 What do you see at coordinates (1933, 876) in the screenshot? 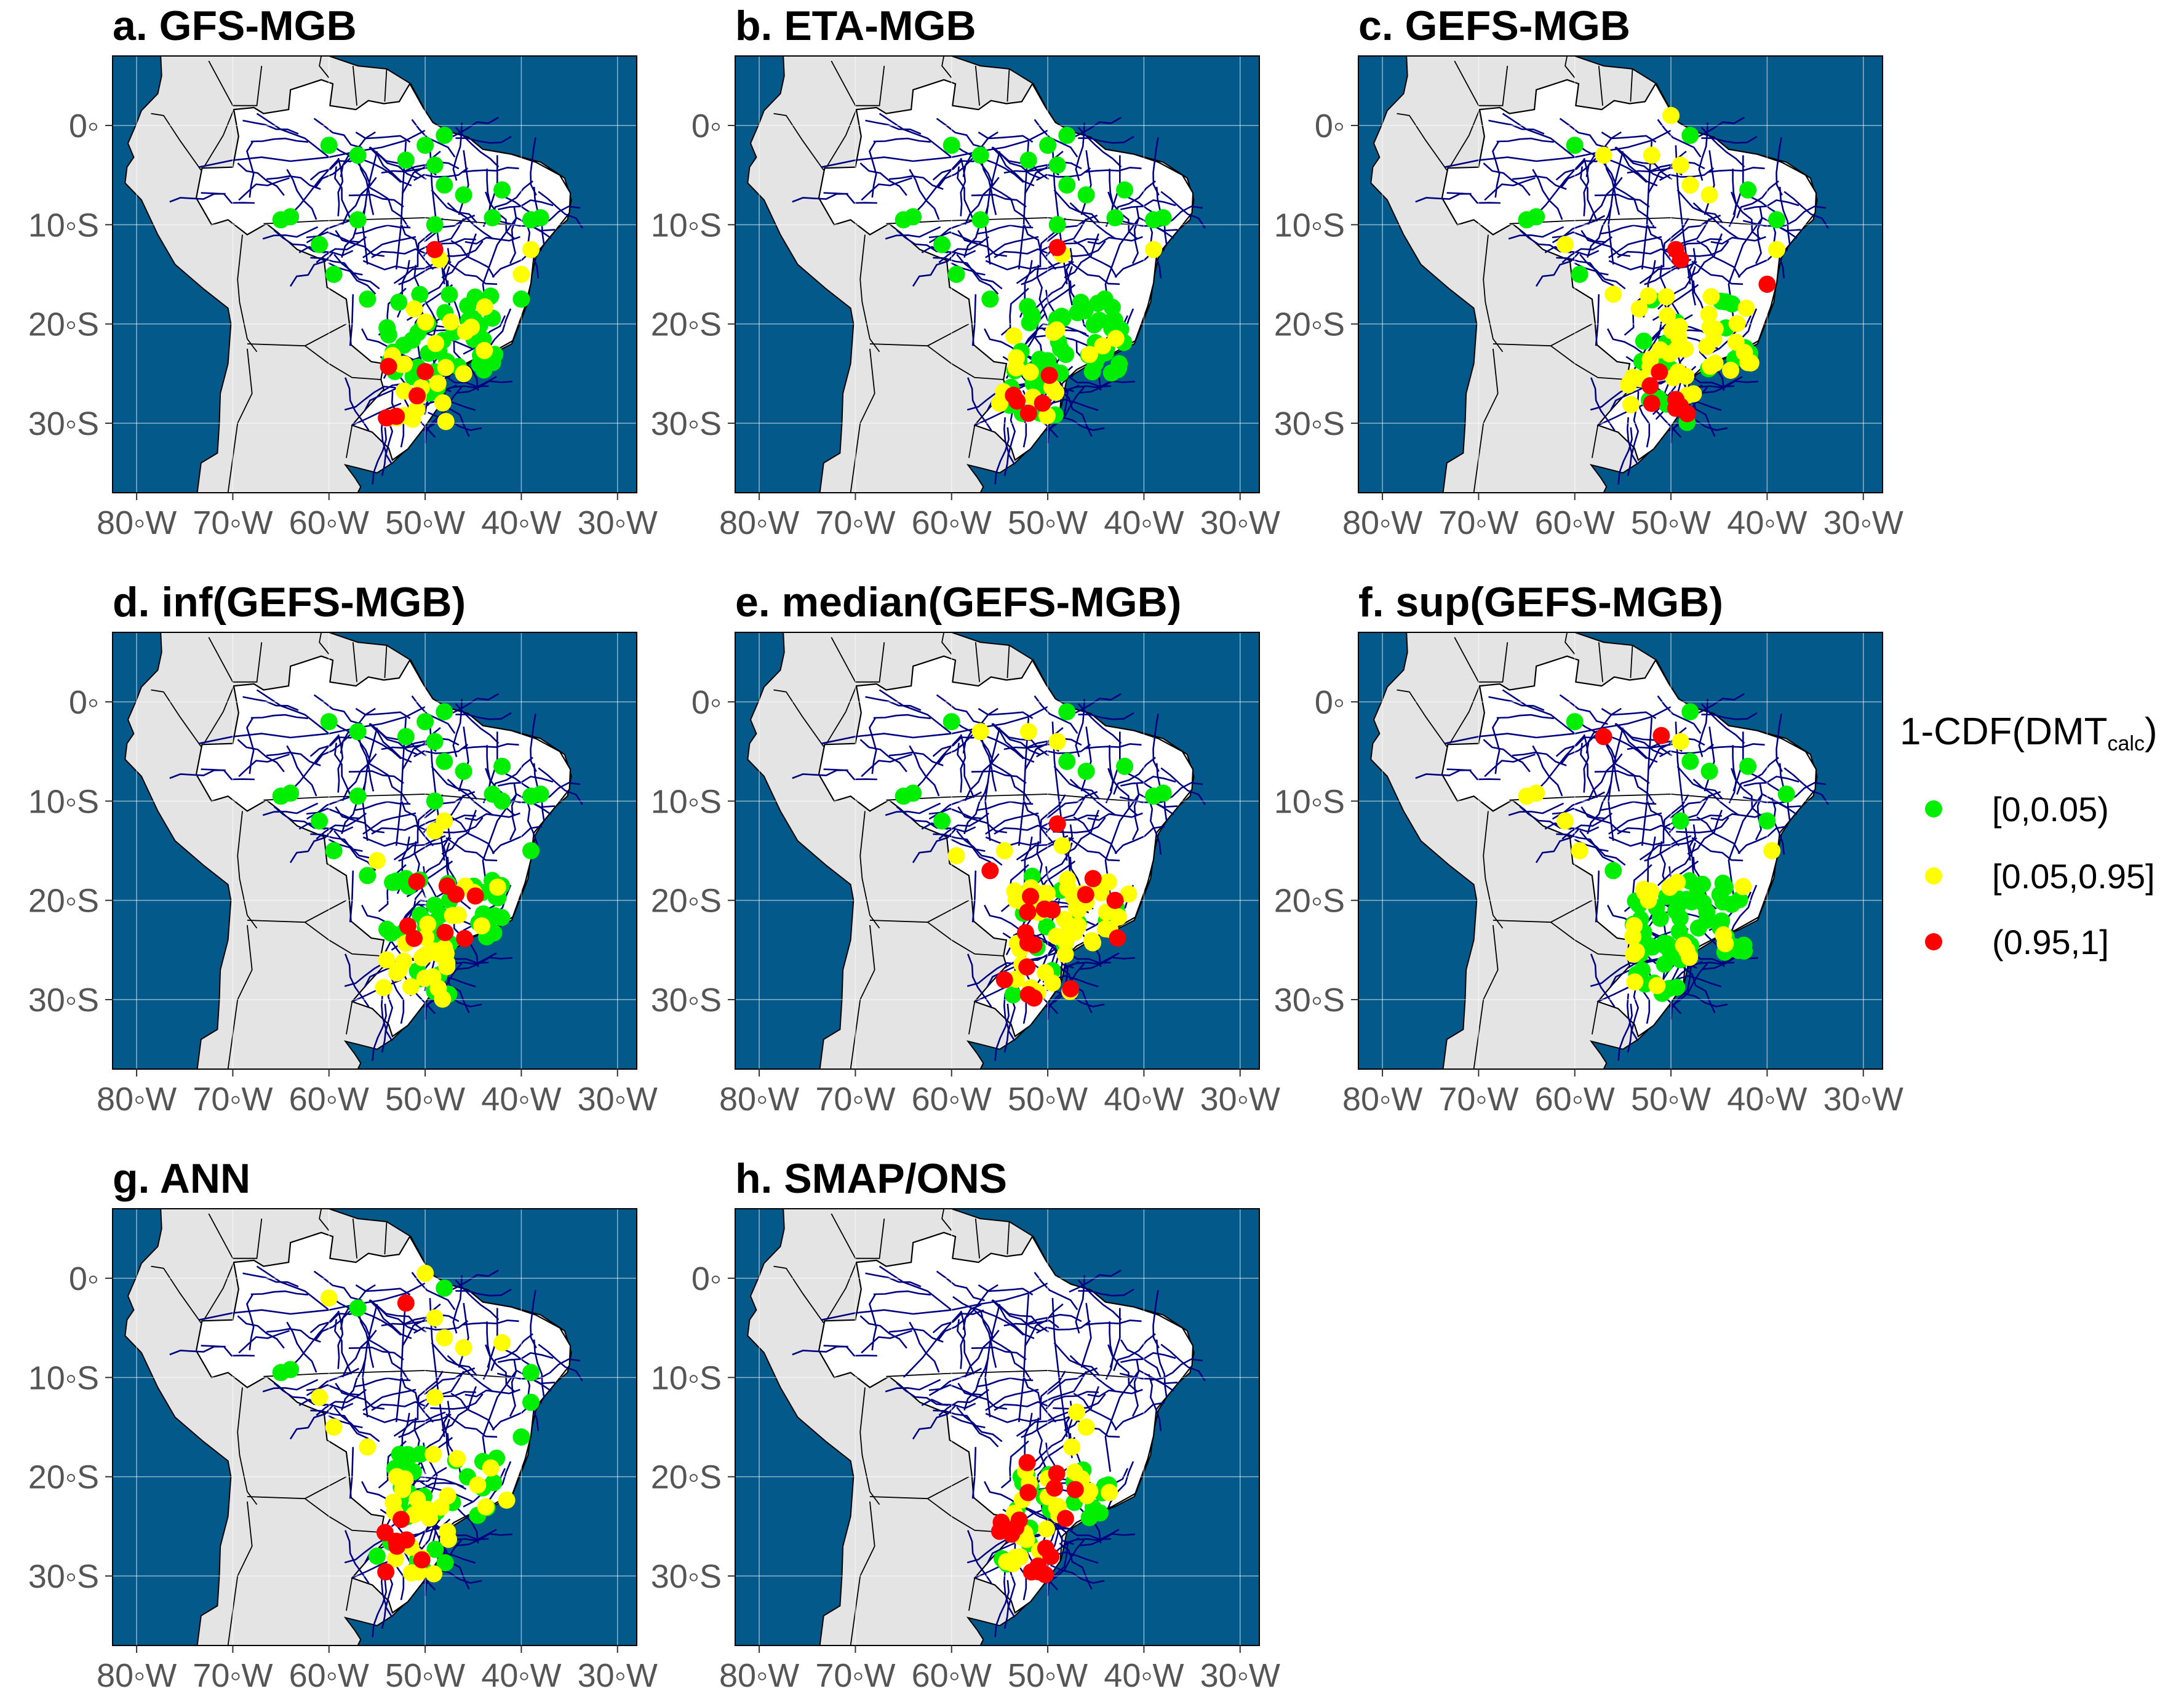
I see `legend-swatch-yellow` at bounding box center [1933, 876].